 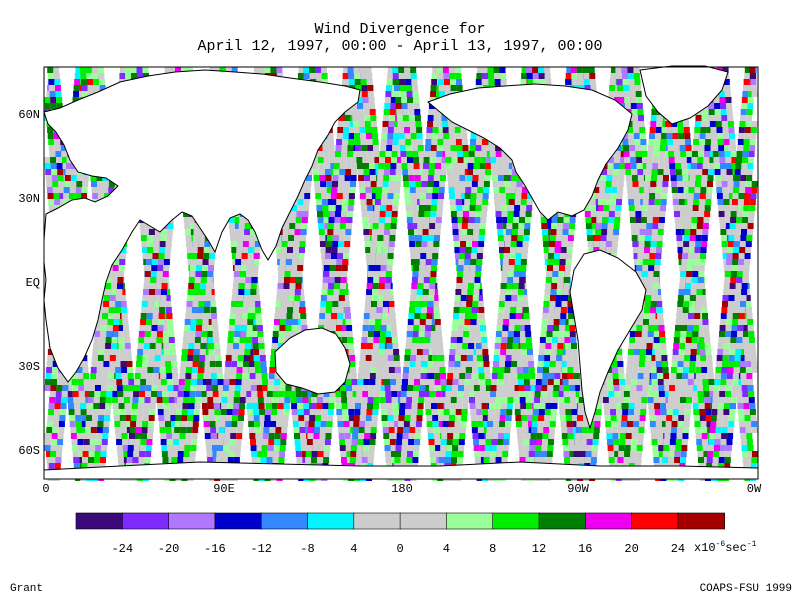 What do you see at coordinates (585, 549) in the screenshot?
I see `colorbar-tick-label: 16` at bounding box center [585, 549].